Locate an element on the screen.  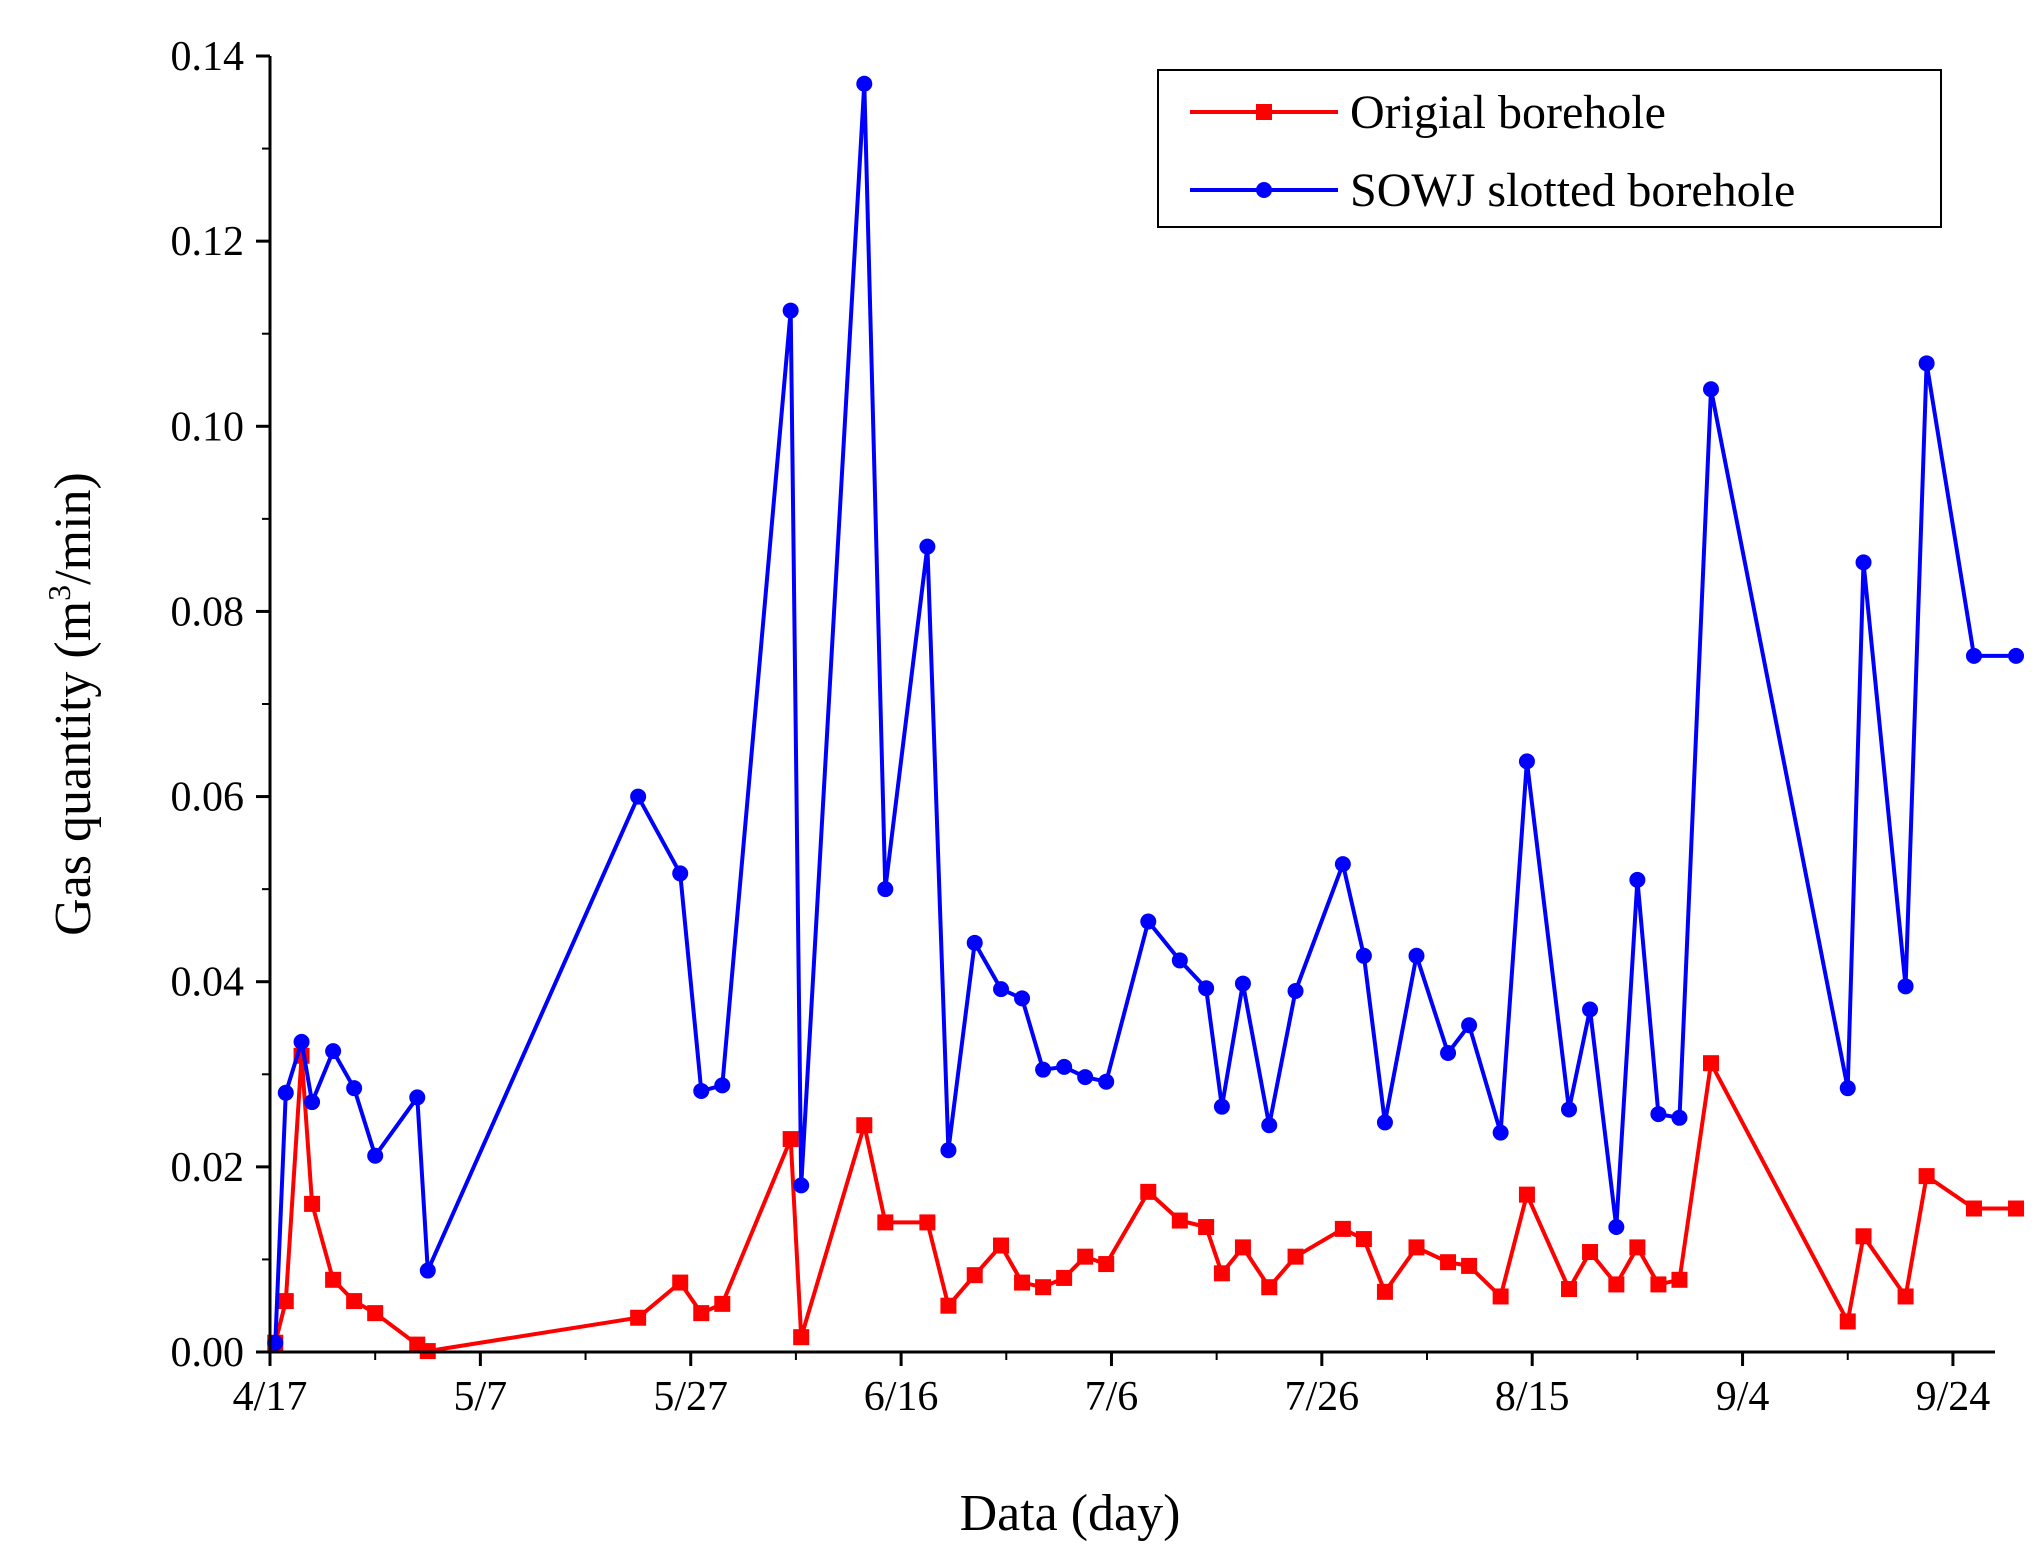
x-tick-label-0: 4/17 is located at coordinates (270, 1397).